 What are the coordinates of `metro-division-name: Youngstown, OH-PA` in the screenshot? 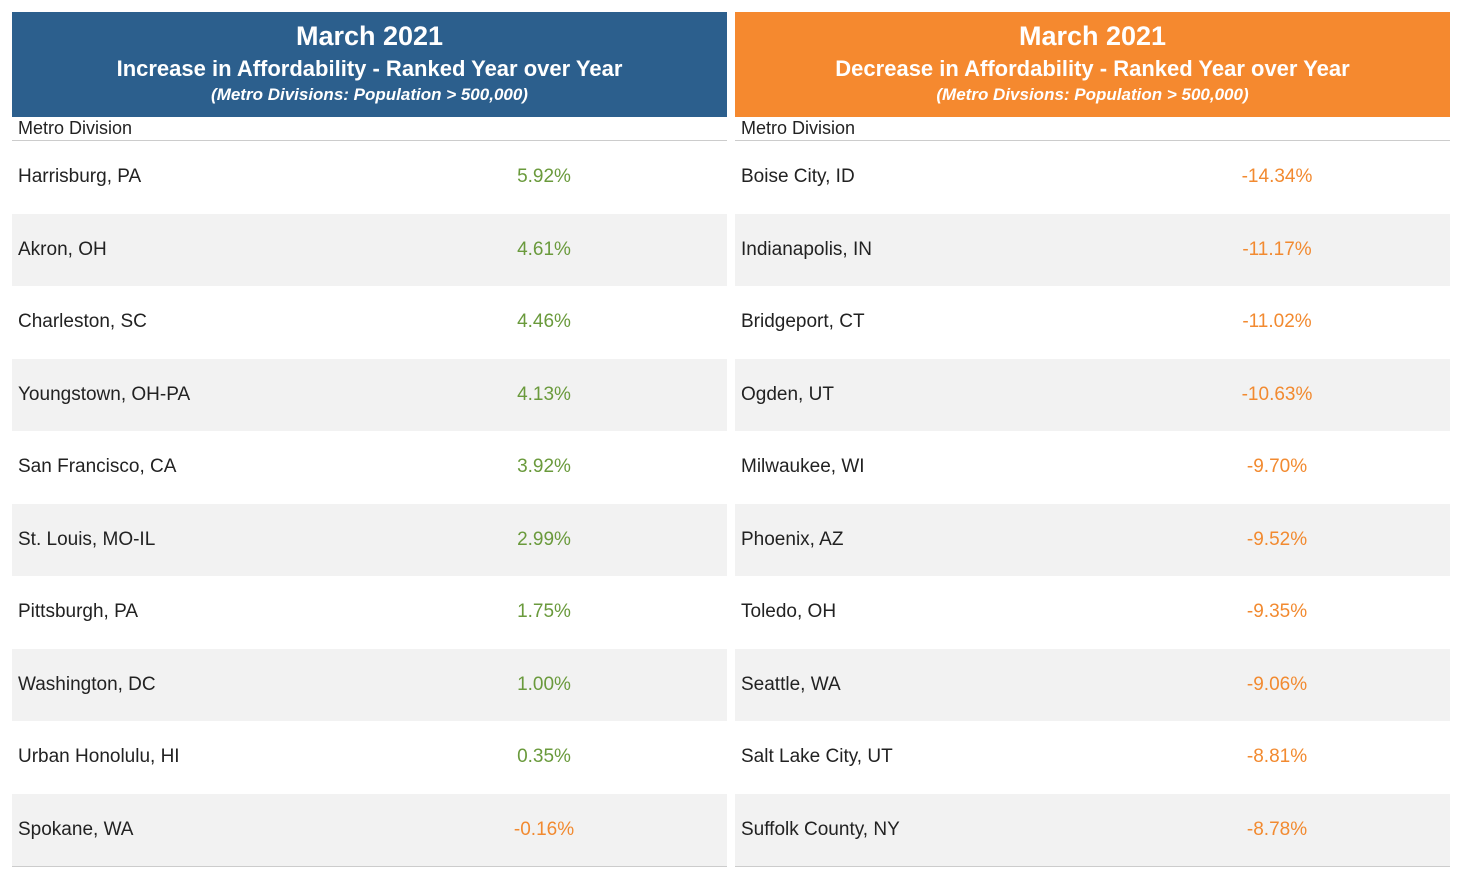 It's located at (104, 394).